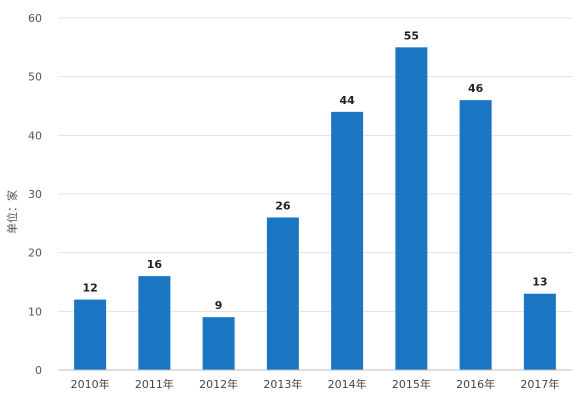  What do you see at coordinates (35, 311) in the screenshot?
I see `y-tick-label: 10` at bounding box center [35, 311].